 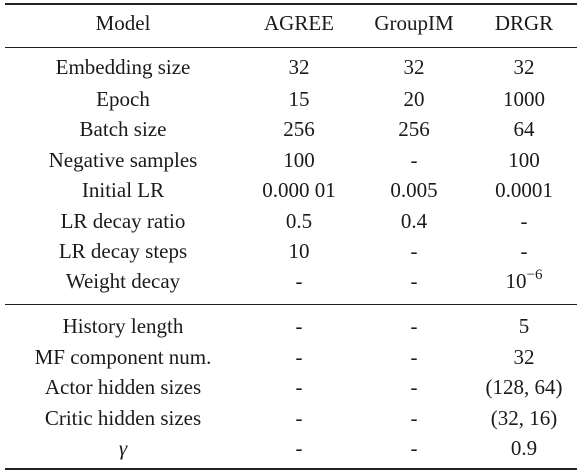 What do you see at coordinates (123, 451) in the screenshot?
I see `row-label-gamma: γ` at bounding box center [123, 451].